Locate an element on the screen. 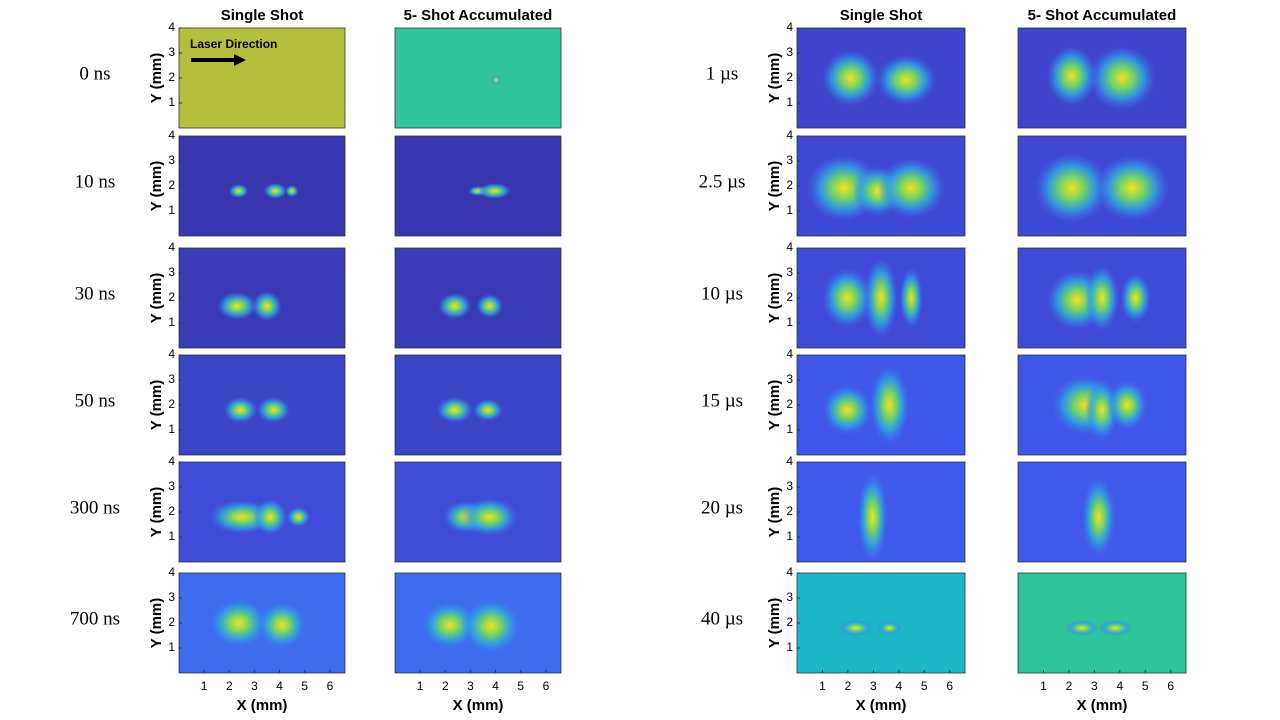 This screenshot has height=720, width=1280. x-axis-label: X (mm) is located at coordinates (1102, 705).